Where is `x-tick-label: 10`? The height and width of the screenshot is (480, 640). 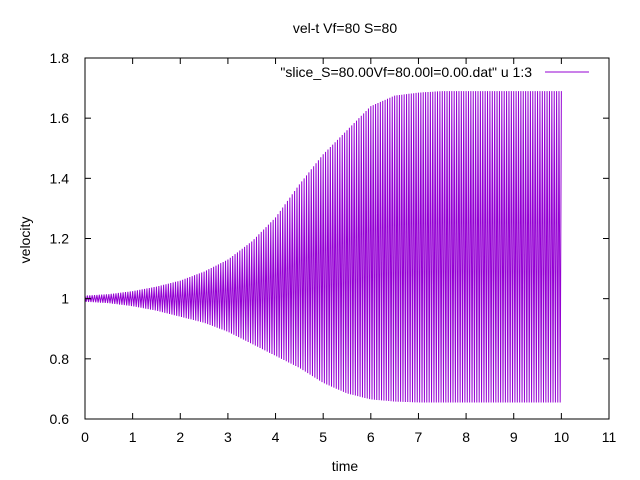 x-tick-label: 10 is located at coordinates (562, 437).